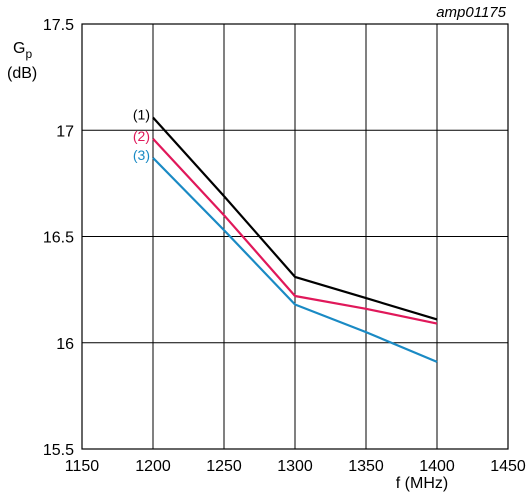 The height and width of the screenshot is (498, 528). What do you see at coordinates (153, 466) in the screenshot?
I see `x-tick-label: 1200` at bounding box center [153, 466].